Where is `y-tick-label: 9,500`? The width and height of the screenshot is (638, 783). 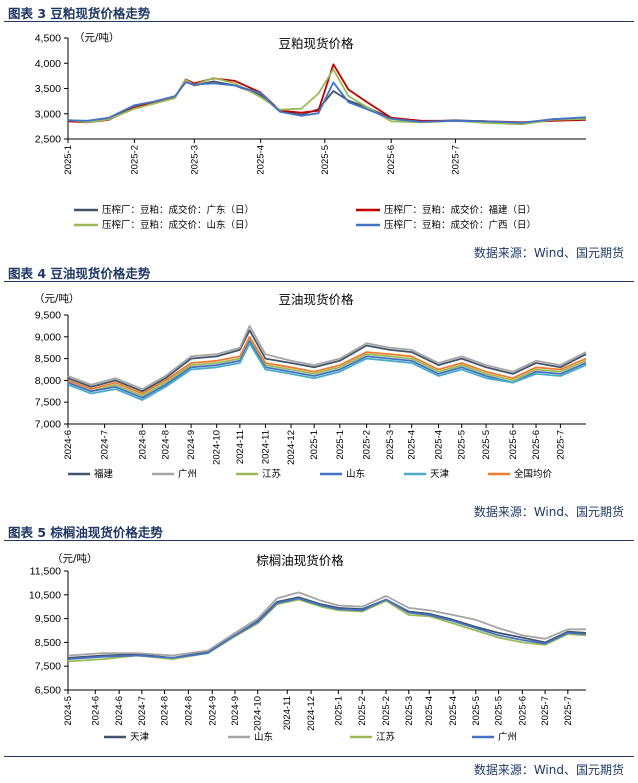
y-tick-label: 9,500 is located at coordinates (48, 619).